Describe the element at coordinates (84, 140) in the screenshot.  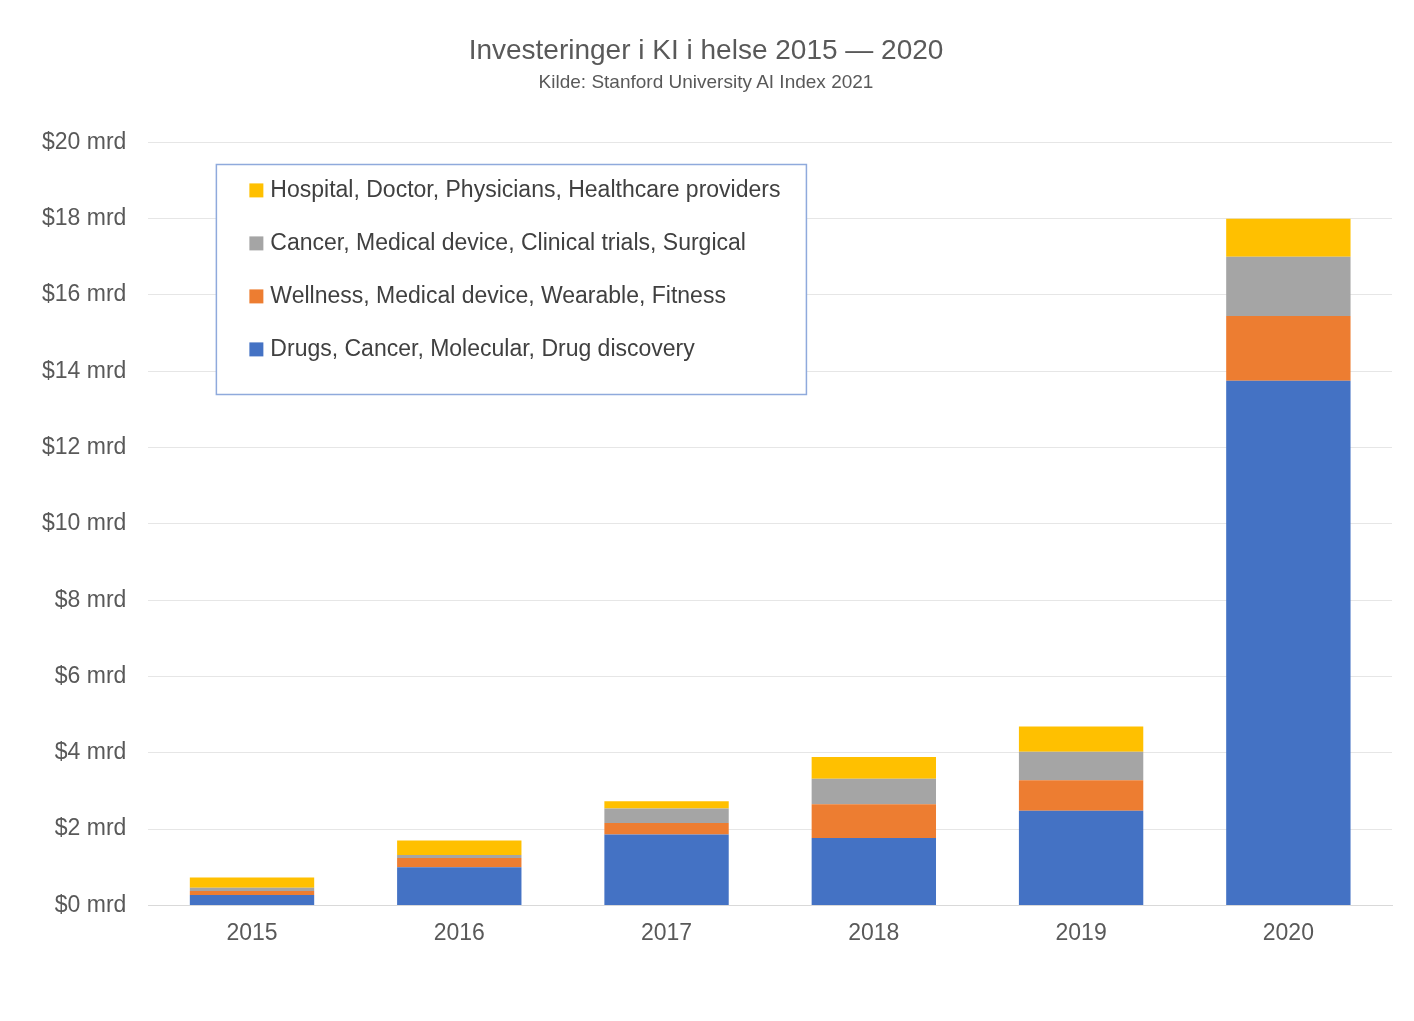
I see `y-tick-label: $20 mrd` at that location.